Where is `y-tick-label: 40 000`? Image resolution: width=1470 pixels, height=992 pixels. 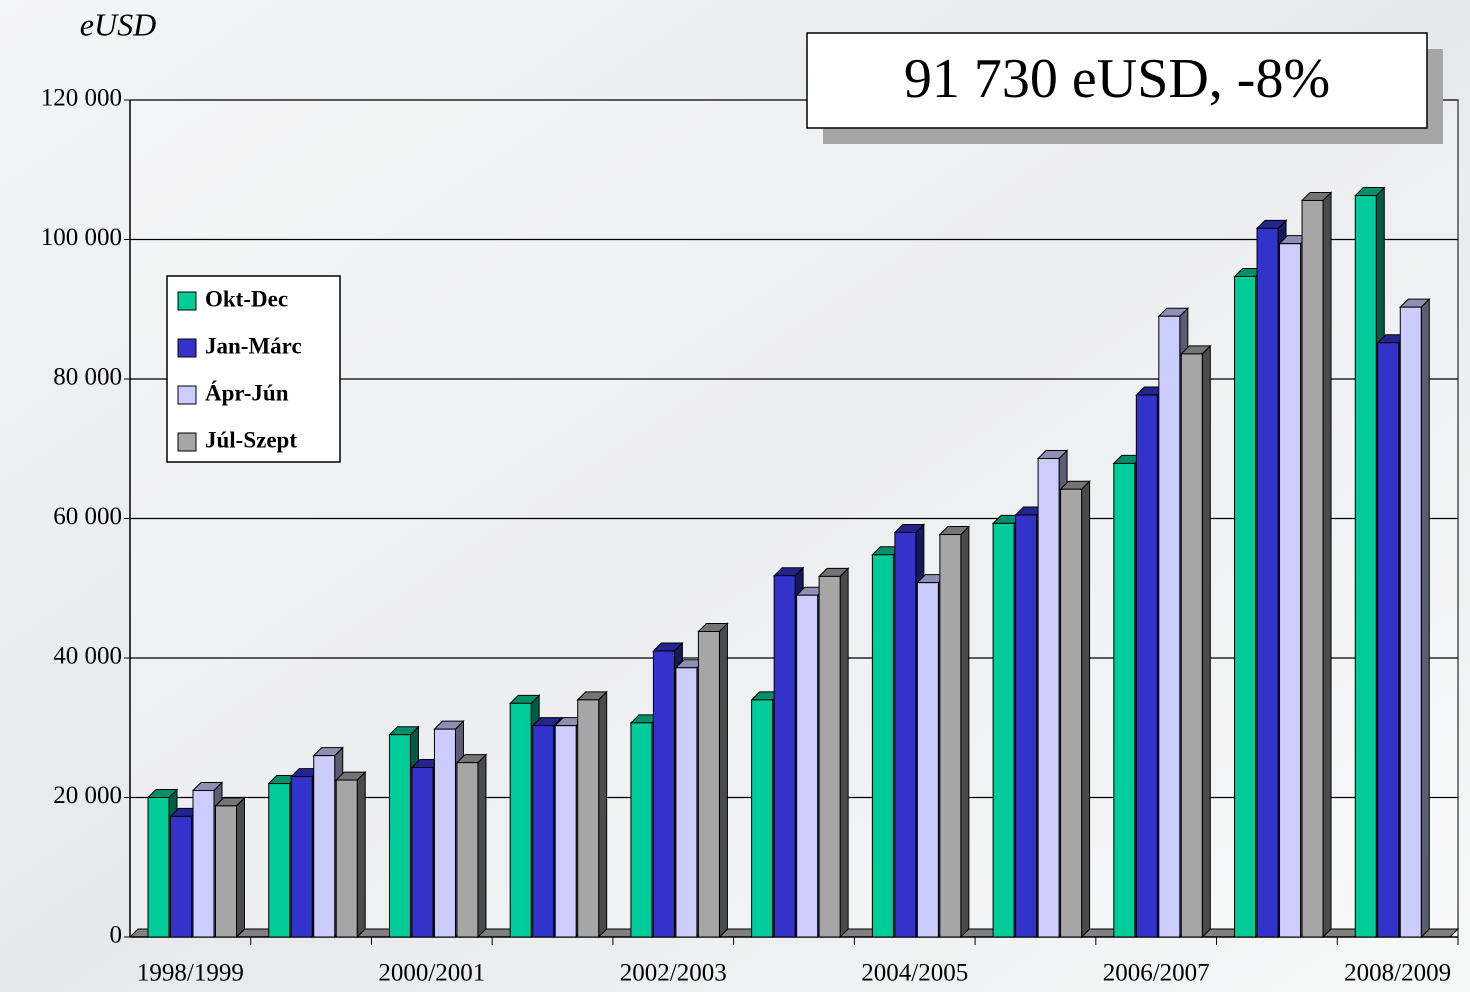 y-tick-label: 40 000 is located at coordinates (87, 656).